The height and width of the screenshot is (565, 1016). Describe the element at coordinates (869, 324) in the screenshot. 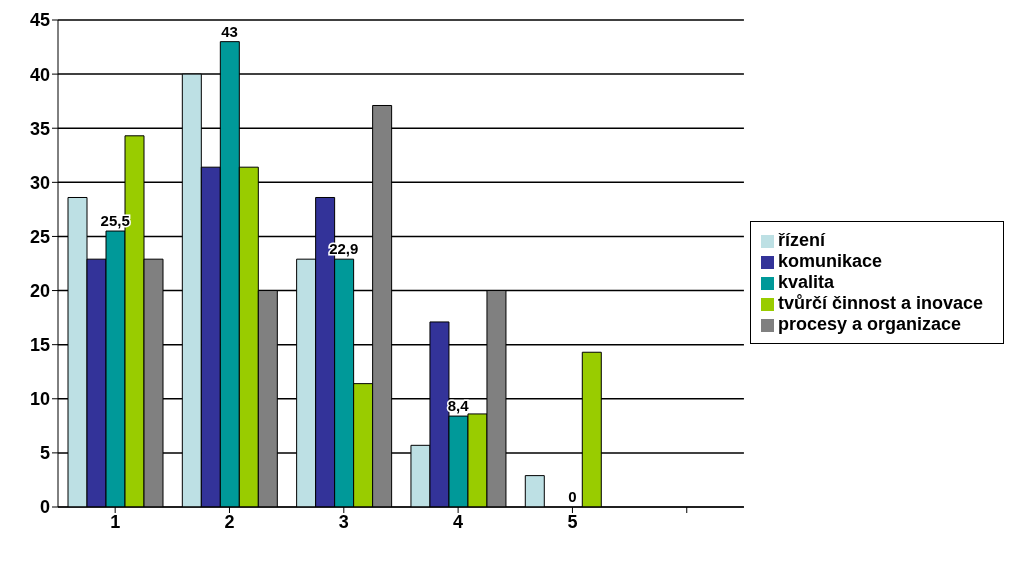

I see `legend-label: procesy a organizace` at that location.